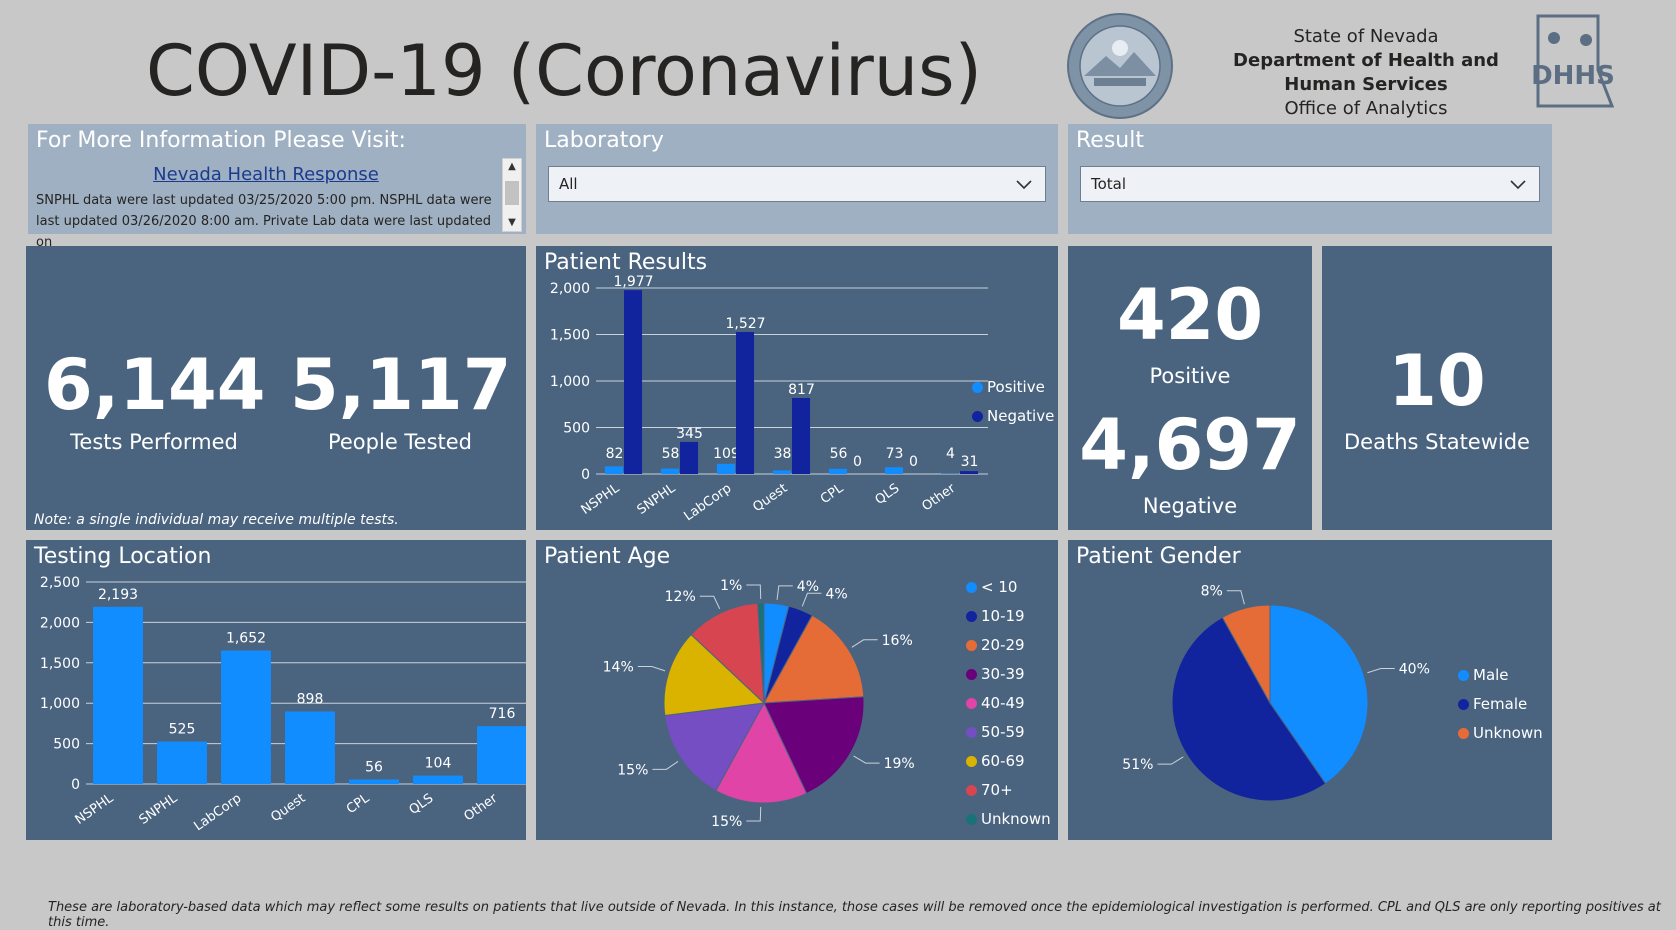 This screenshot has width=1676, height=930. I want to click on legend-negative-label: Negative, so click(1020, 416).